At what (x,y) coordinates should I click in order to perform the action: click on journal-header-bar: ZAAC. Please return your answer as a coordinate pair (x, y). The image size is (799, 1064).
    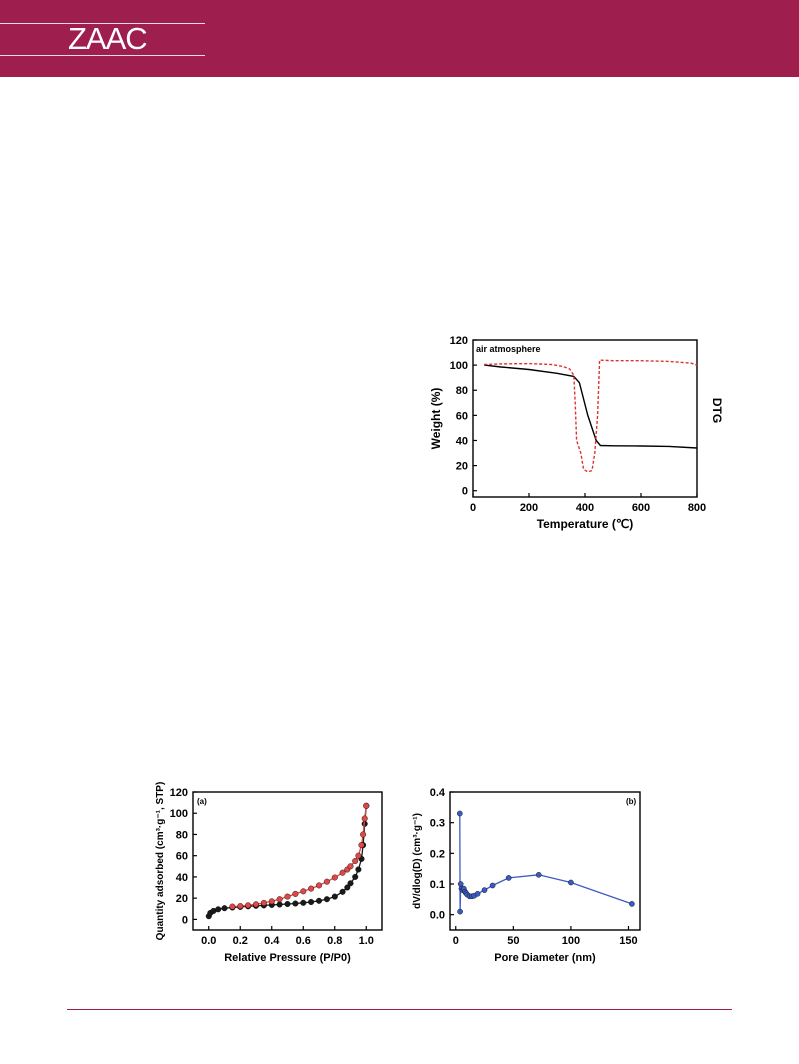
    Looking at the image, I should click on (399, 38).